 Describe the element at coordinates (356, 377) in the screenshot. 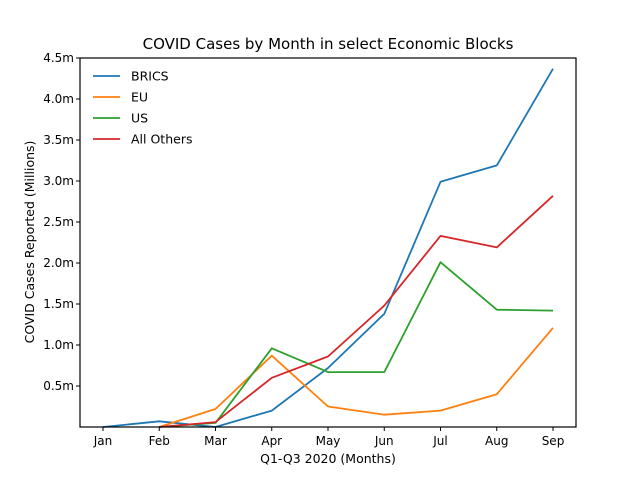

I see `series-line-eu` at that location.